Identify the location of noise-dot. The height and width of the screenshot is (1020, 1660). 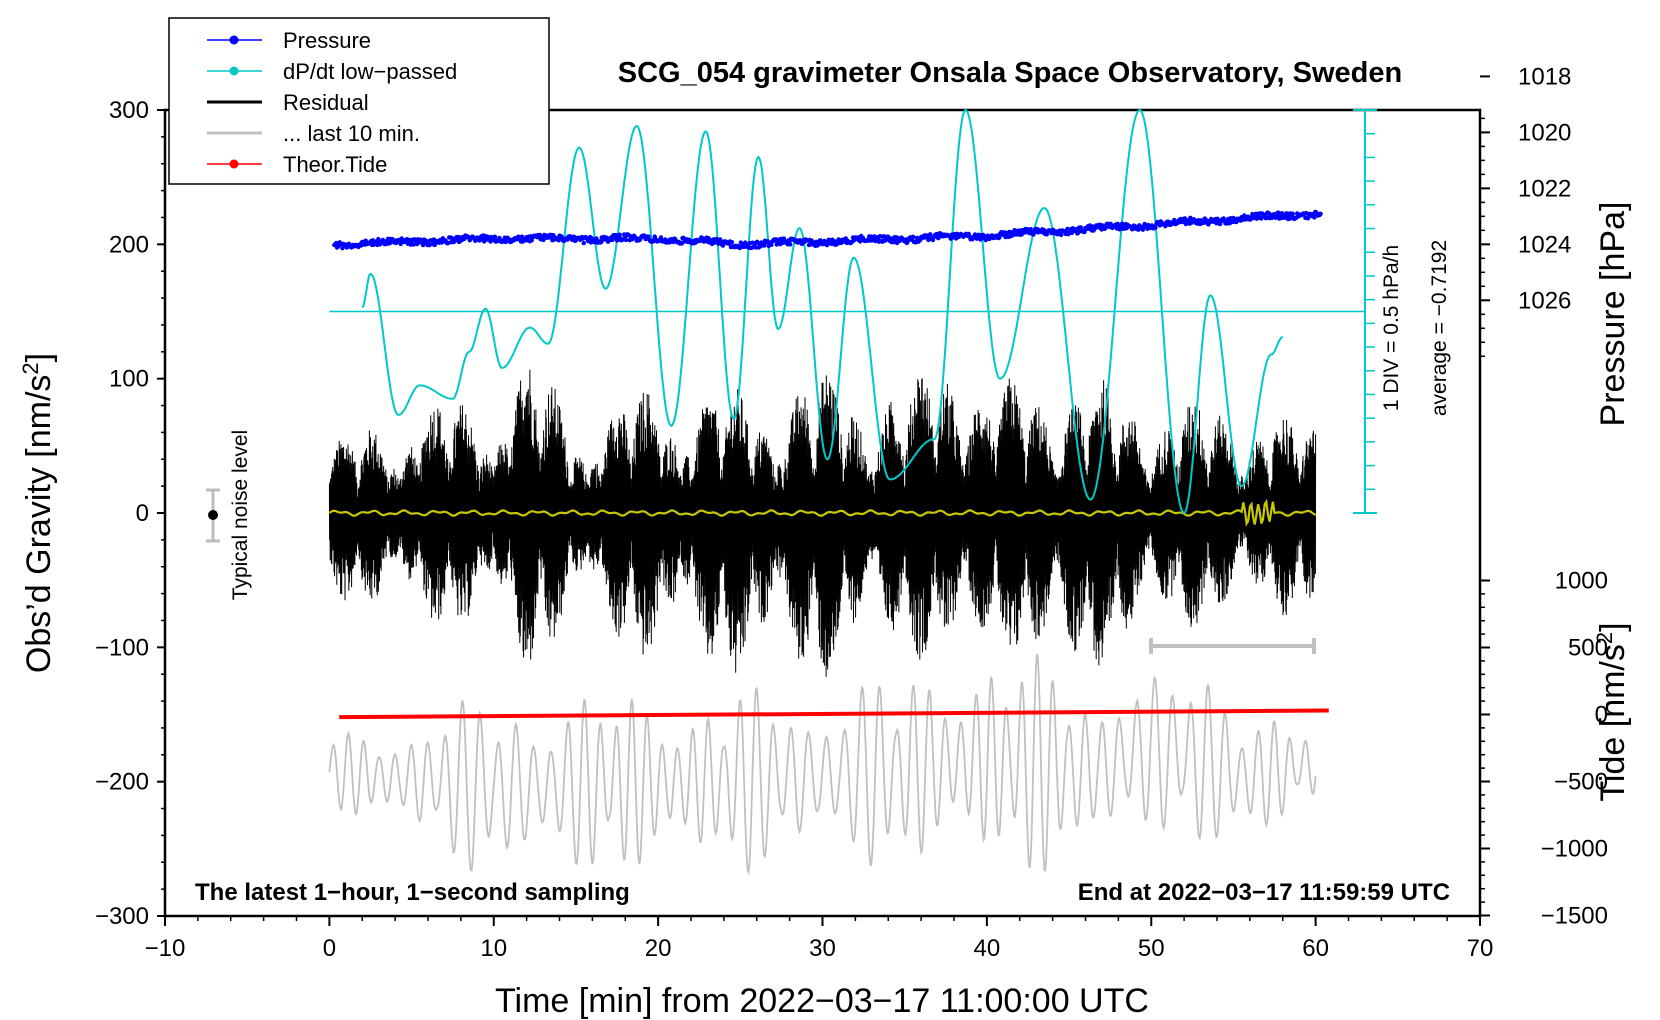
(213, 515).